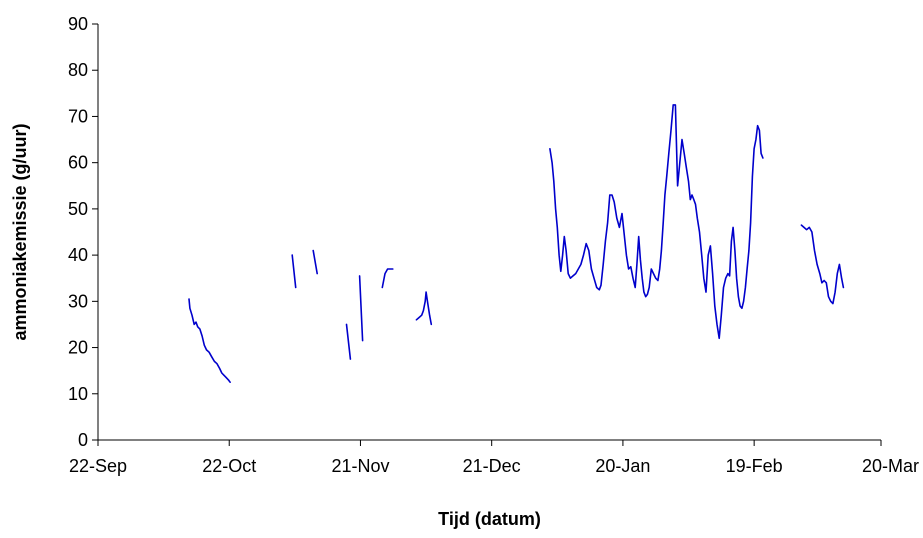 This screenshot has width=923, height=538. What do you see at coordinates (78, 301) in the screenshot?
I see `y-tick-label: 30` at bounding box center [78, 301].